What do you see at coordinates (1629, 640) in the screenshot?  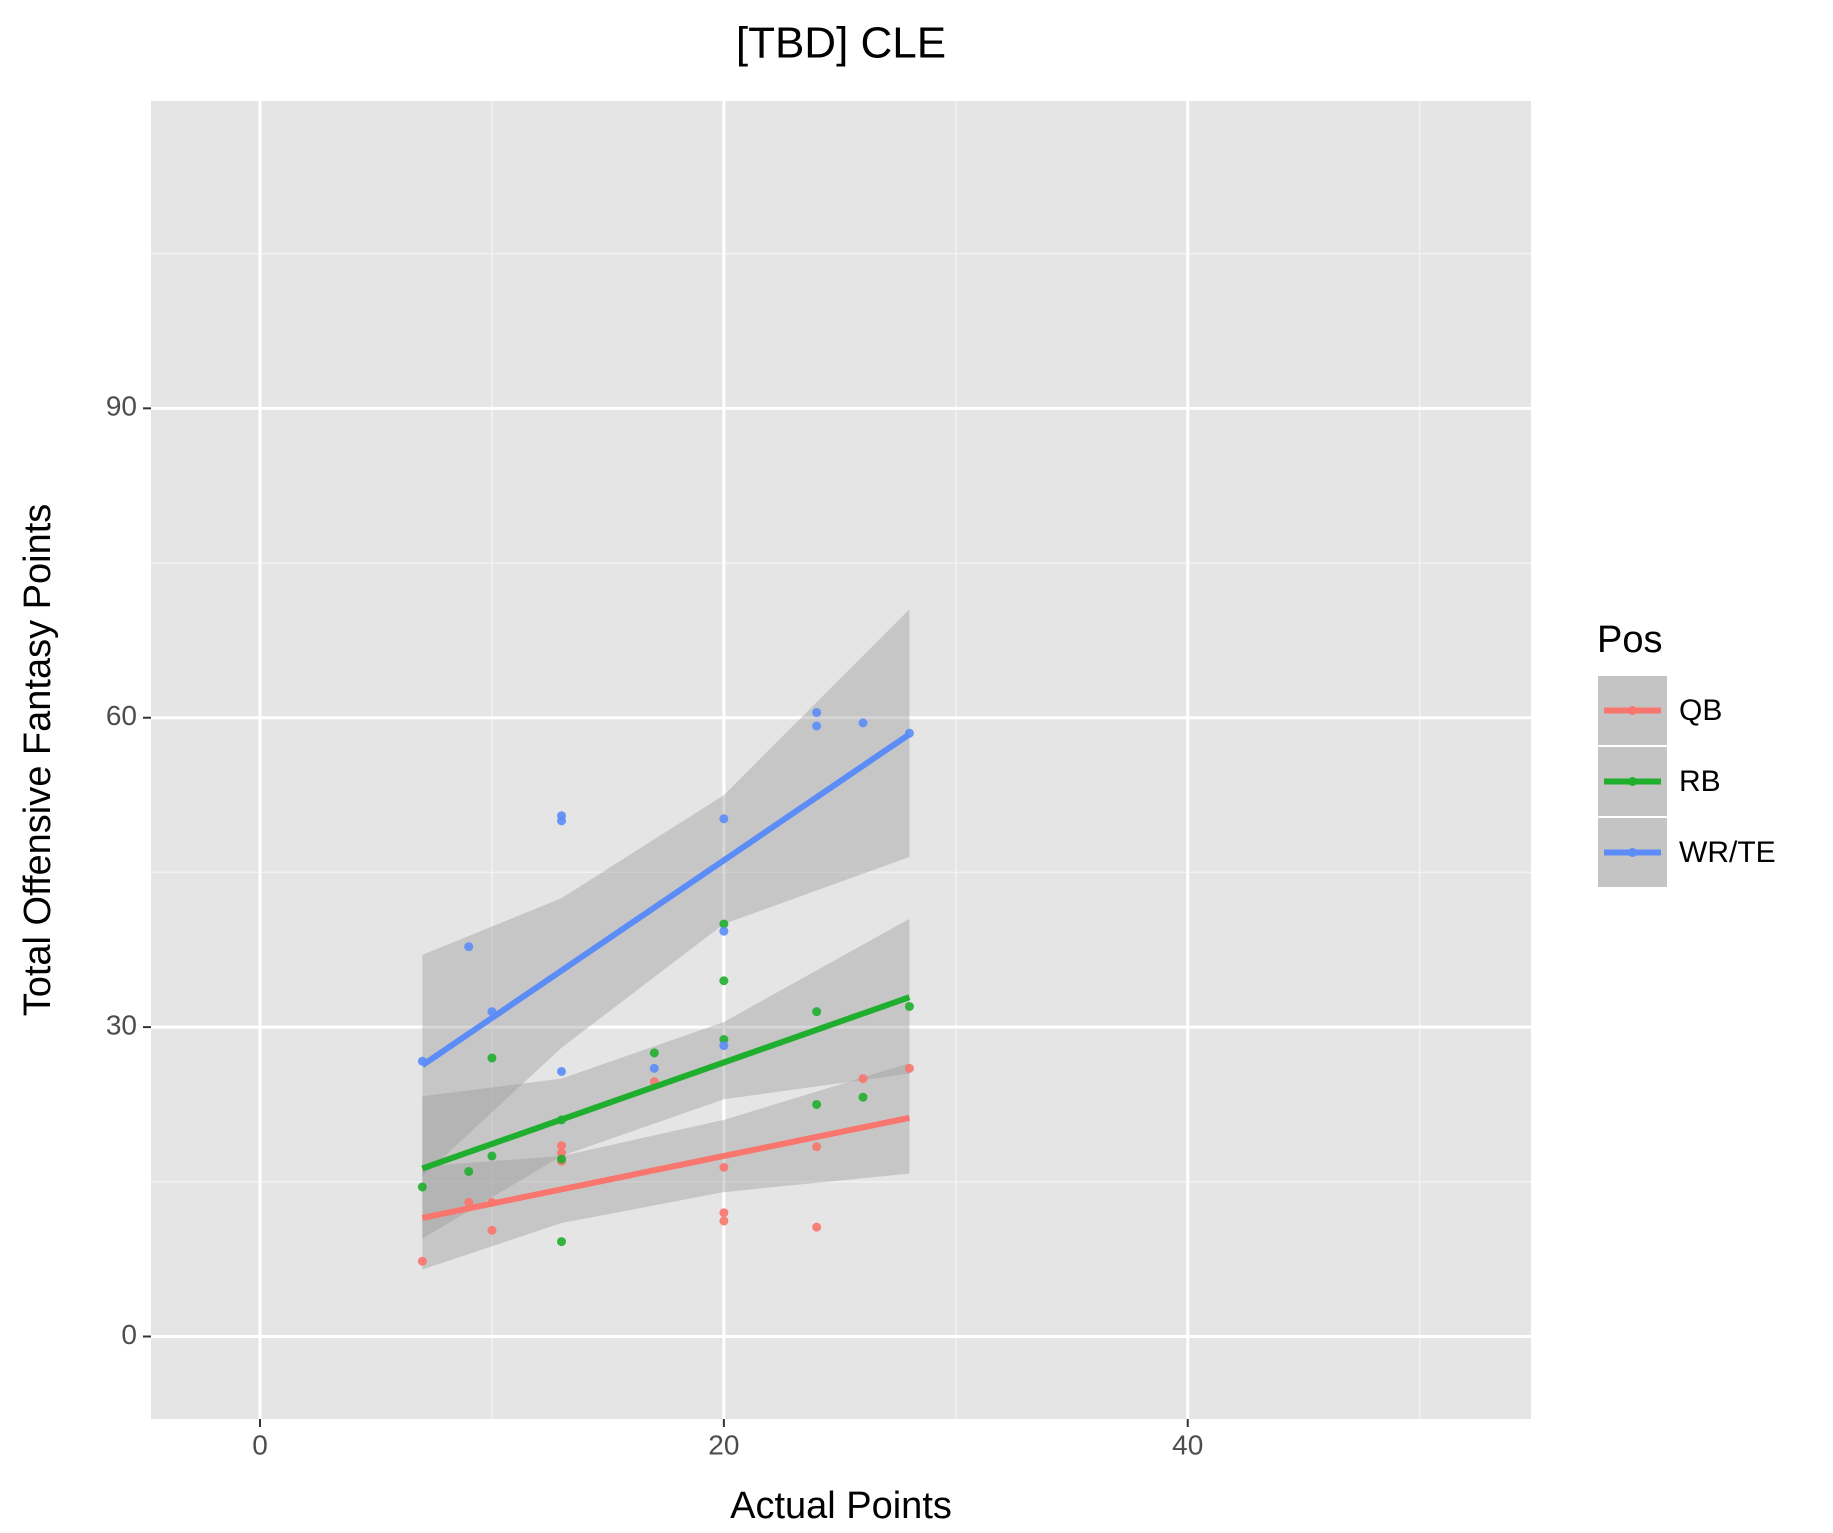 I see `legend-title: Pos` at bounding box center [1629, 640].